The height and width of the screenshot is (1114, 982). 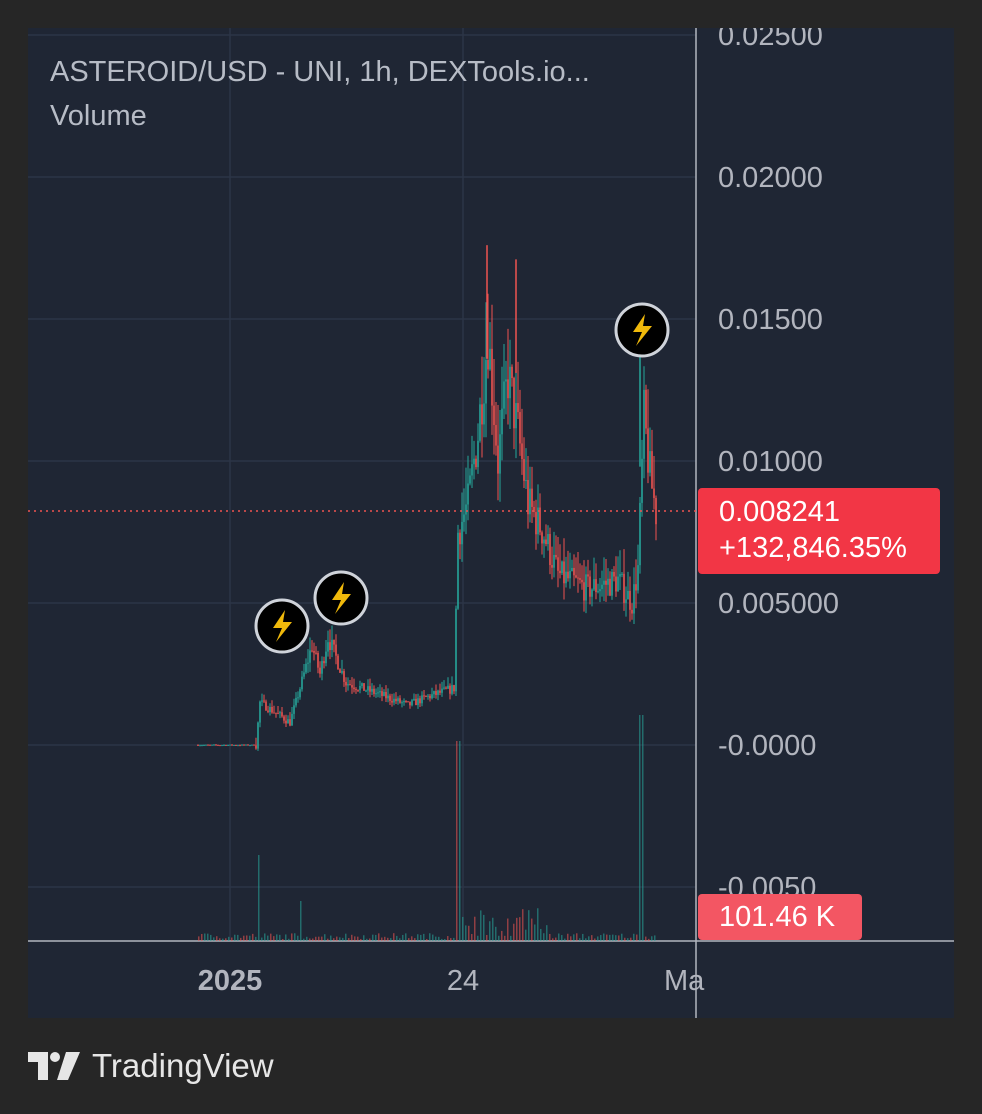 What do you see at coordinates (770, 462) in the screenshot?
I see `y-tick-label: 0.01000` at bounding box center [770, 462].